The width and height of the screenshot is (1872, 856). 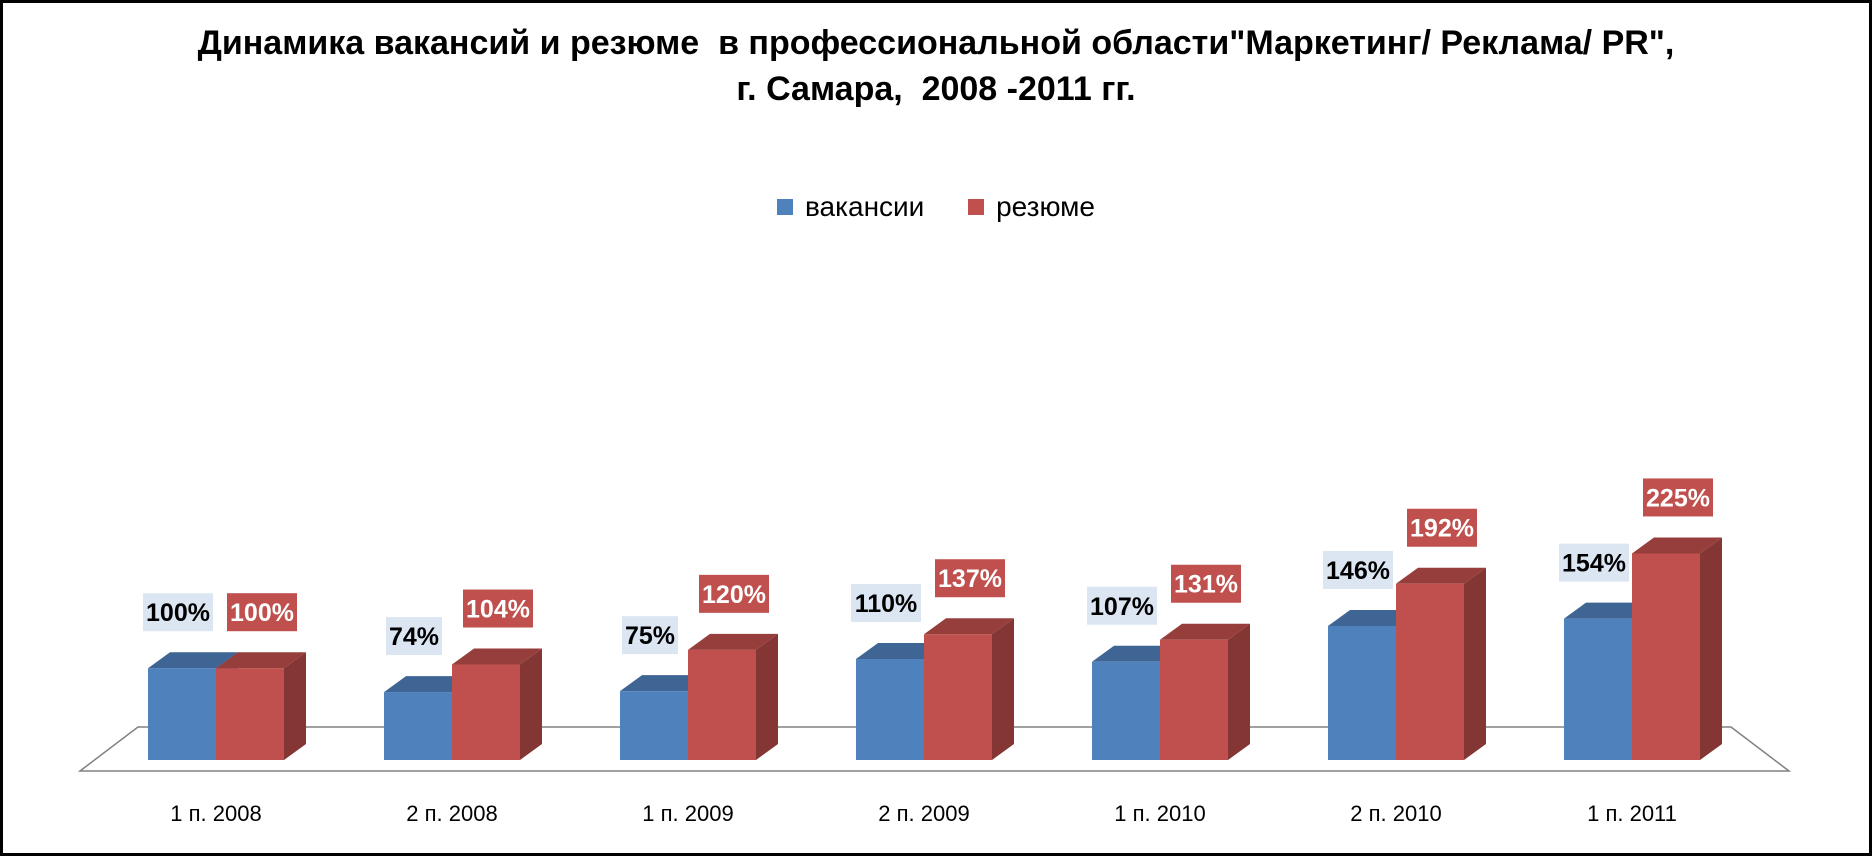 I want to click on data-label-resumes-1: 104%, so click(x=498, y=610).